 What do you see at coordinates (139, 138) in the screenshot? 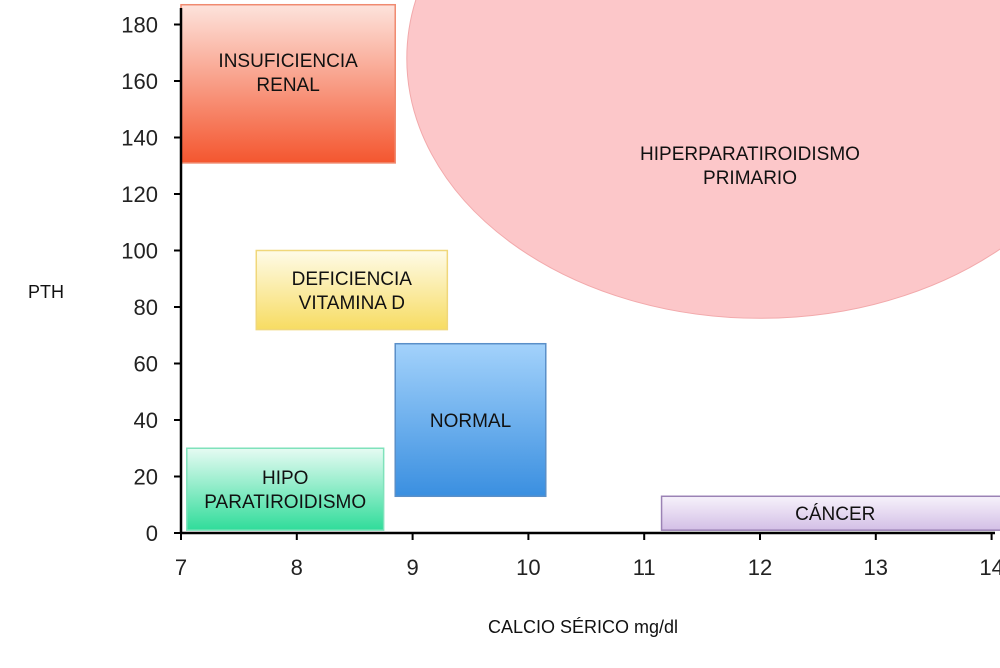
I see `y-tick-label: 140` at bounding box center [139, 138].